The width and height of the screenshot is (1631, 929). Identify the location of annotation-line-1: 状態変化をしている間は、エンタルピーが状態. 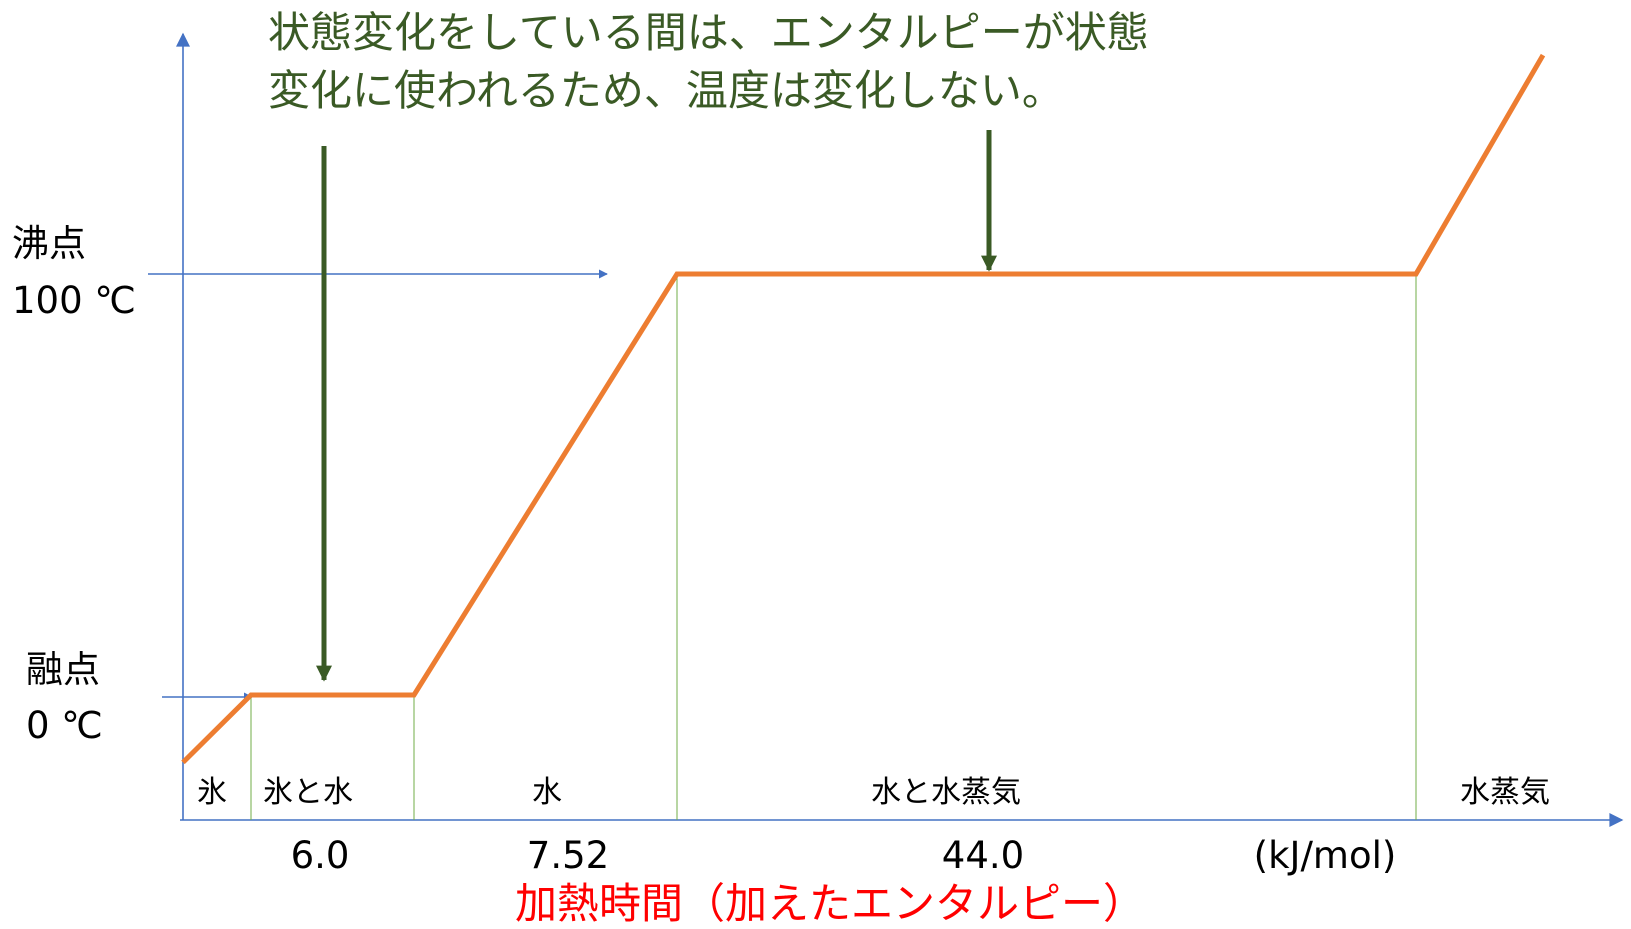
(708, 32).